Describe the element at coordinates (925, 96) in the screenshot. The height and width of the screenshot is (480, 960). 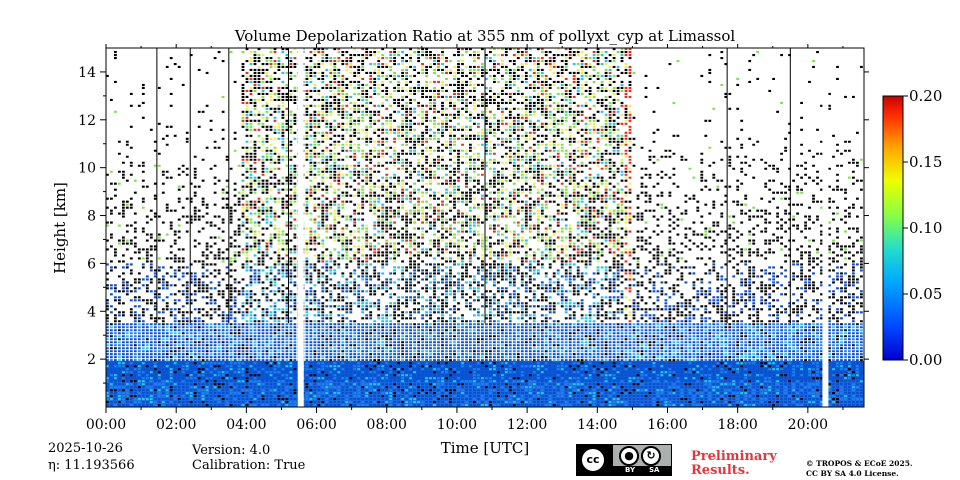
I see `colorbar-tick-label: 0.20` at that location.